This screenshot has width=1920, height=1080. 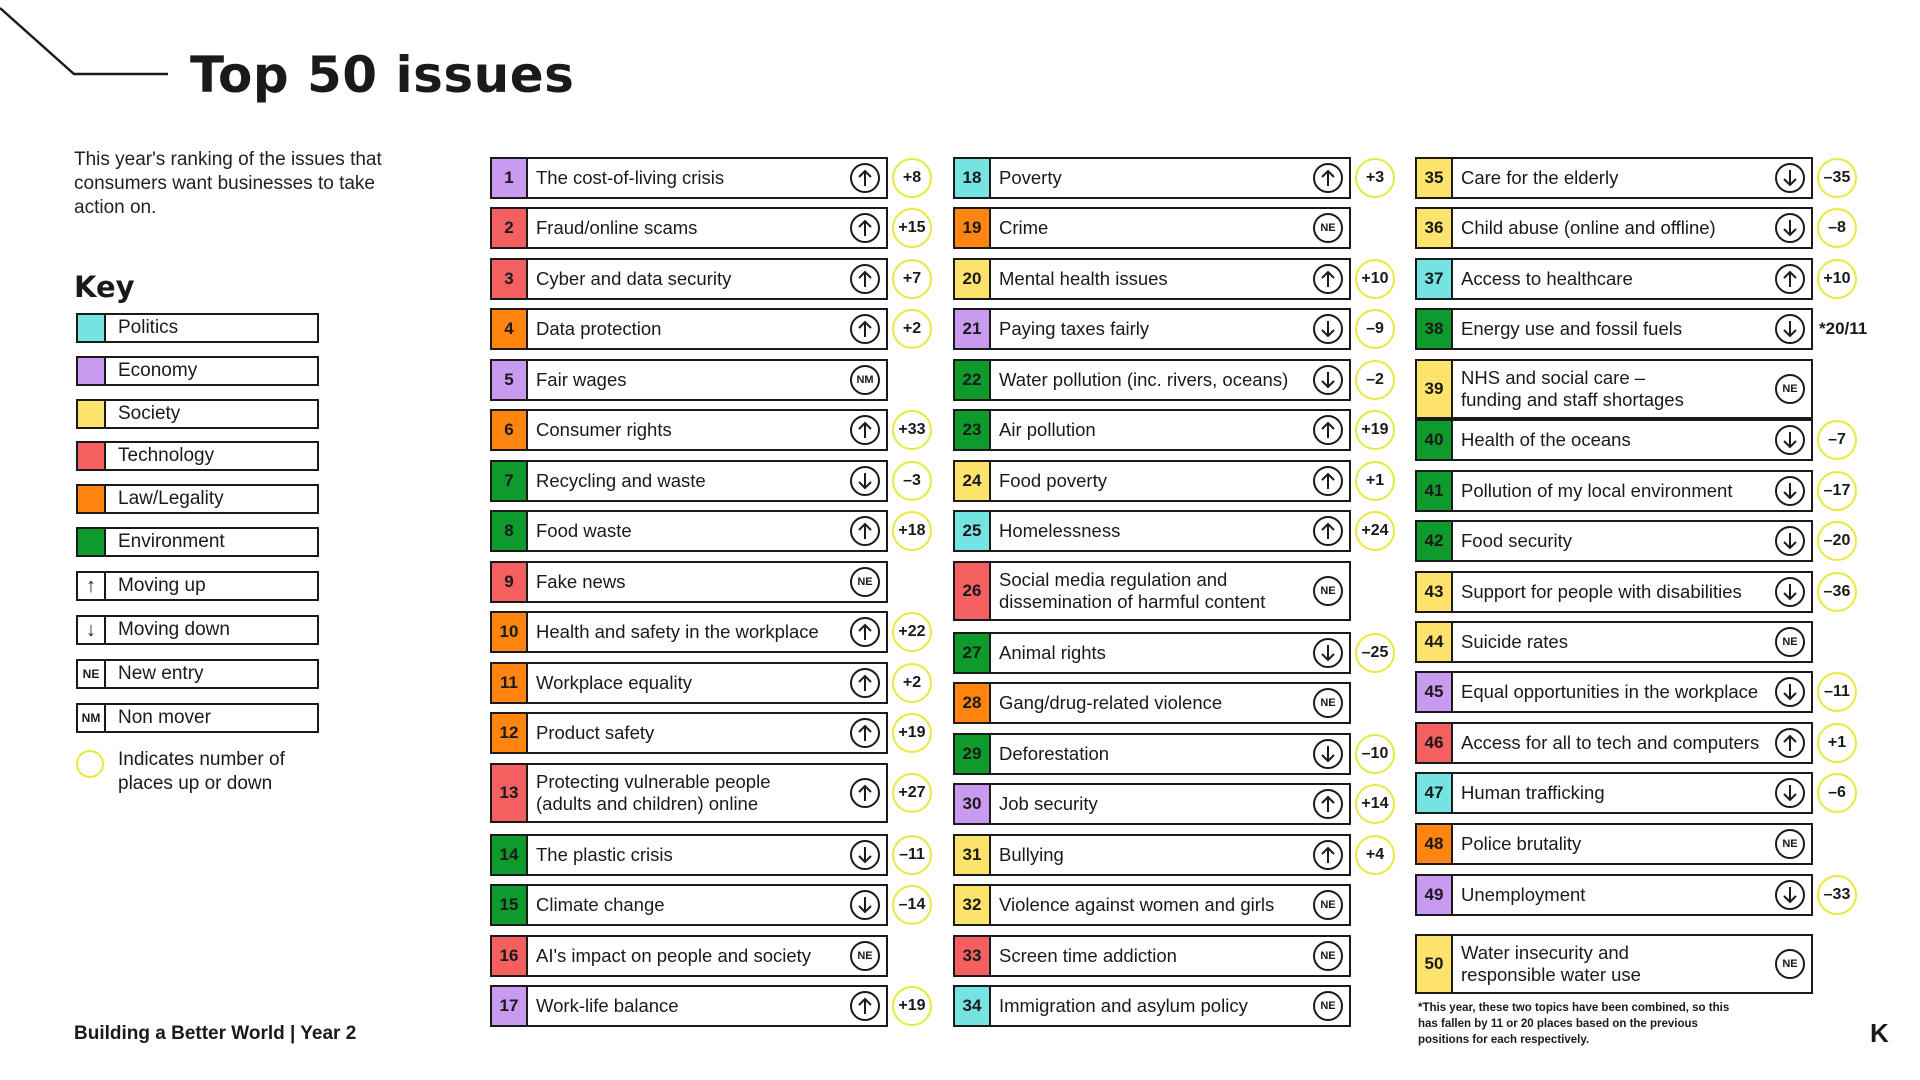 I want to click on issue-rank: 4, so click(x=510, y=329).